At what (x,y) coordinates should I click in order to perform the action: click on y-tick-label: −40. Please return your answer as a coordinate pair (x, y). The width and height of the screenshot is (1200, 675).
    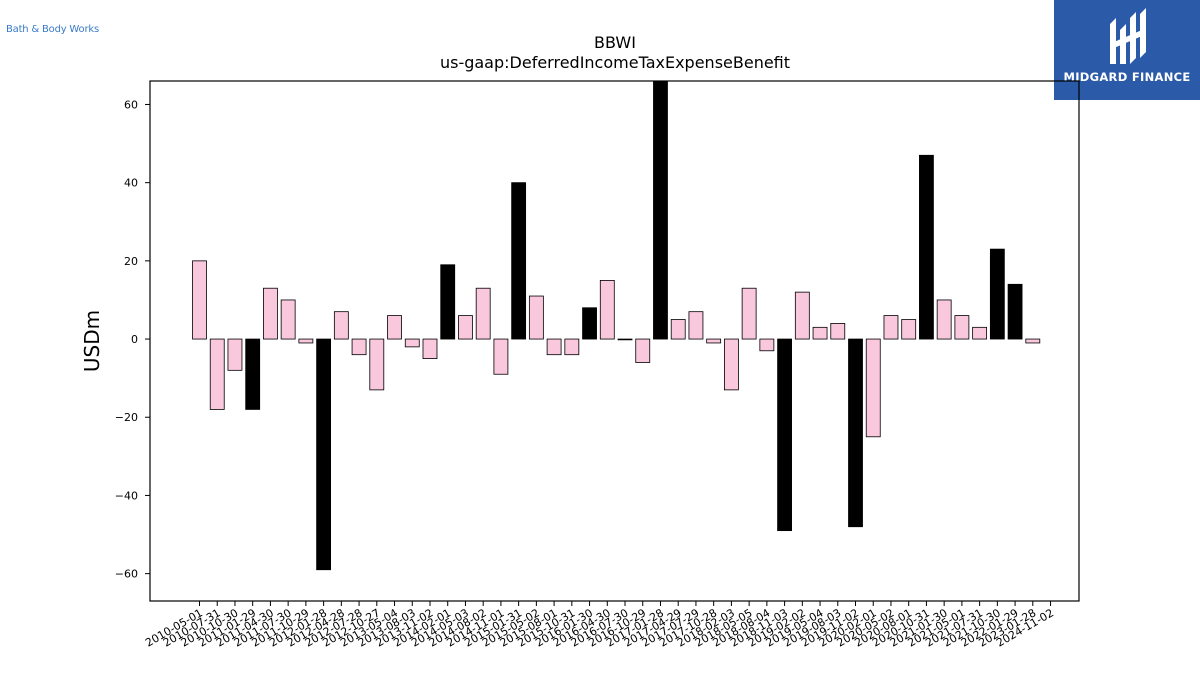
    Looking at the image, I should click on (126, 495).